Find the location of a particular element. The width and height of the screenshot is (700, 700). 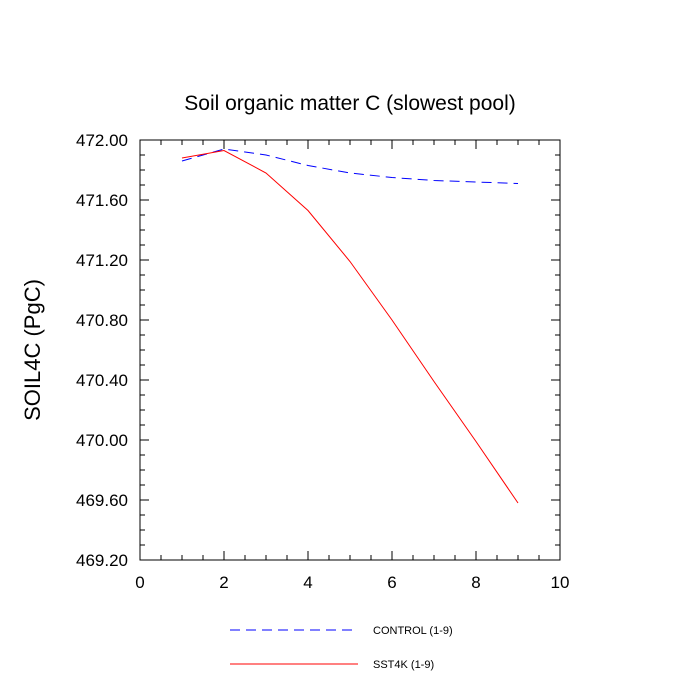

y-tick-label: 471.20 is located at coordinates (102, 260).